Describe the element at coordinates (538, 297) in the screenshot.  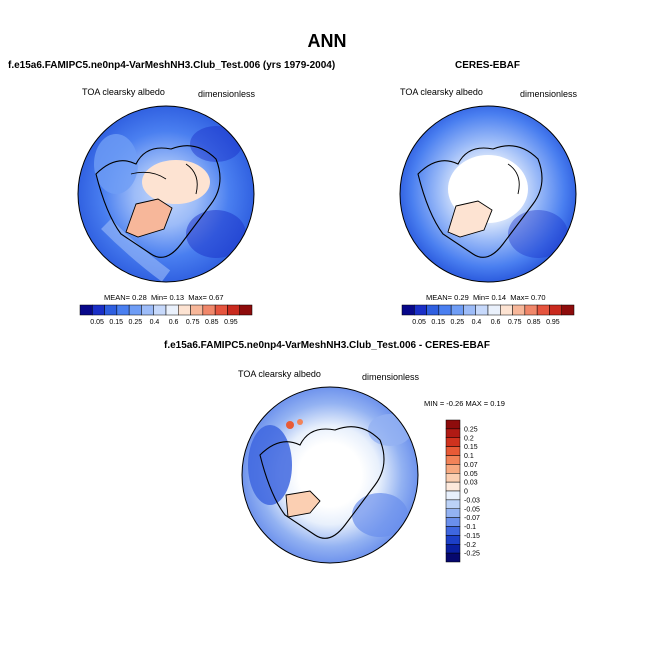
I see `panel2-max-value: 0.70` at that location.